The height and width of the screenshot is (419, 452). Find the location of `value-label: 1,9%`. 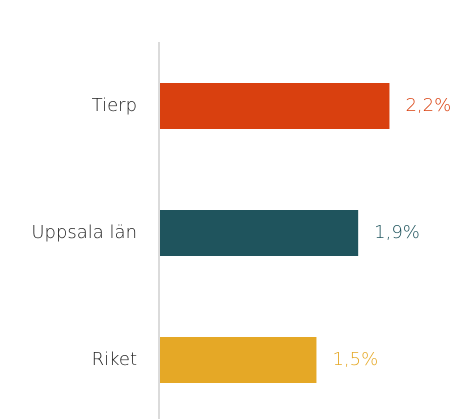

value-label: 1,9% is located at coordinates (397, 232).